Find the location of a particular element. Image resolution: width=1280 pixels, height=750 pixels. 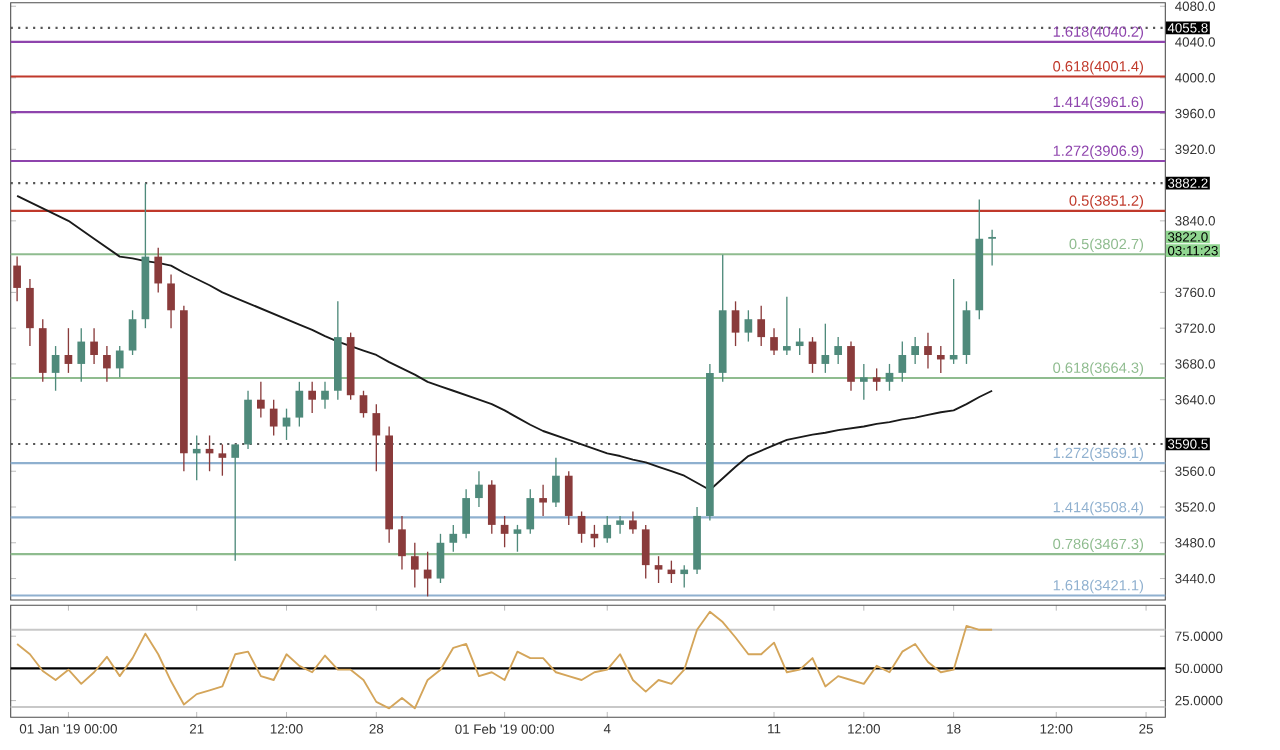

line-series is located at coordinates (505, 660).